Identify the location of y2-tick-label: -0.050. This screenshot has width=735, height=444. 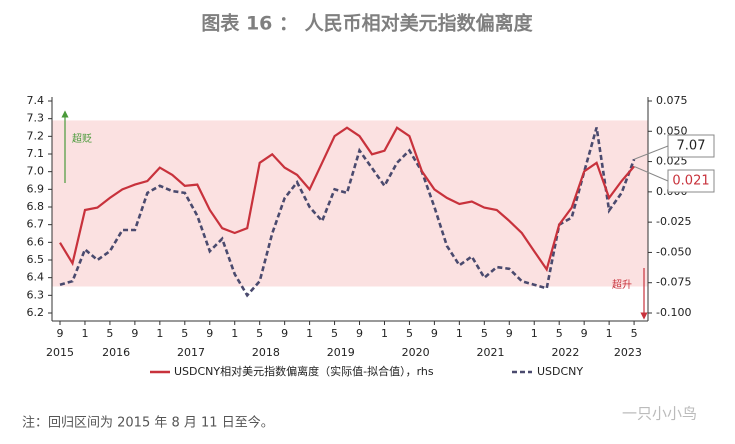
(673, 251).